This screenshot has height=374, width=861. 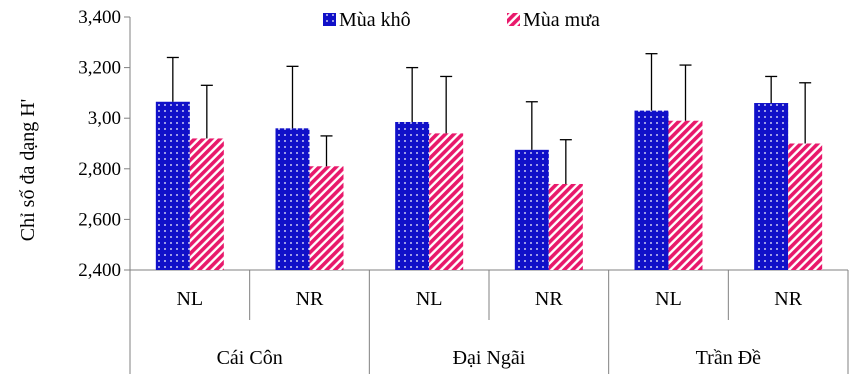 I want to click on x-group-label: Cái Côn, so click(x=250, y=358).